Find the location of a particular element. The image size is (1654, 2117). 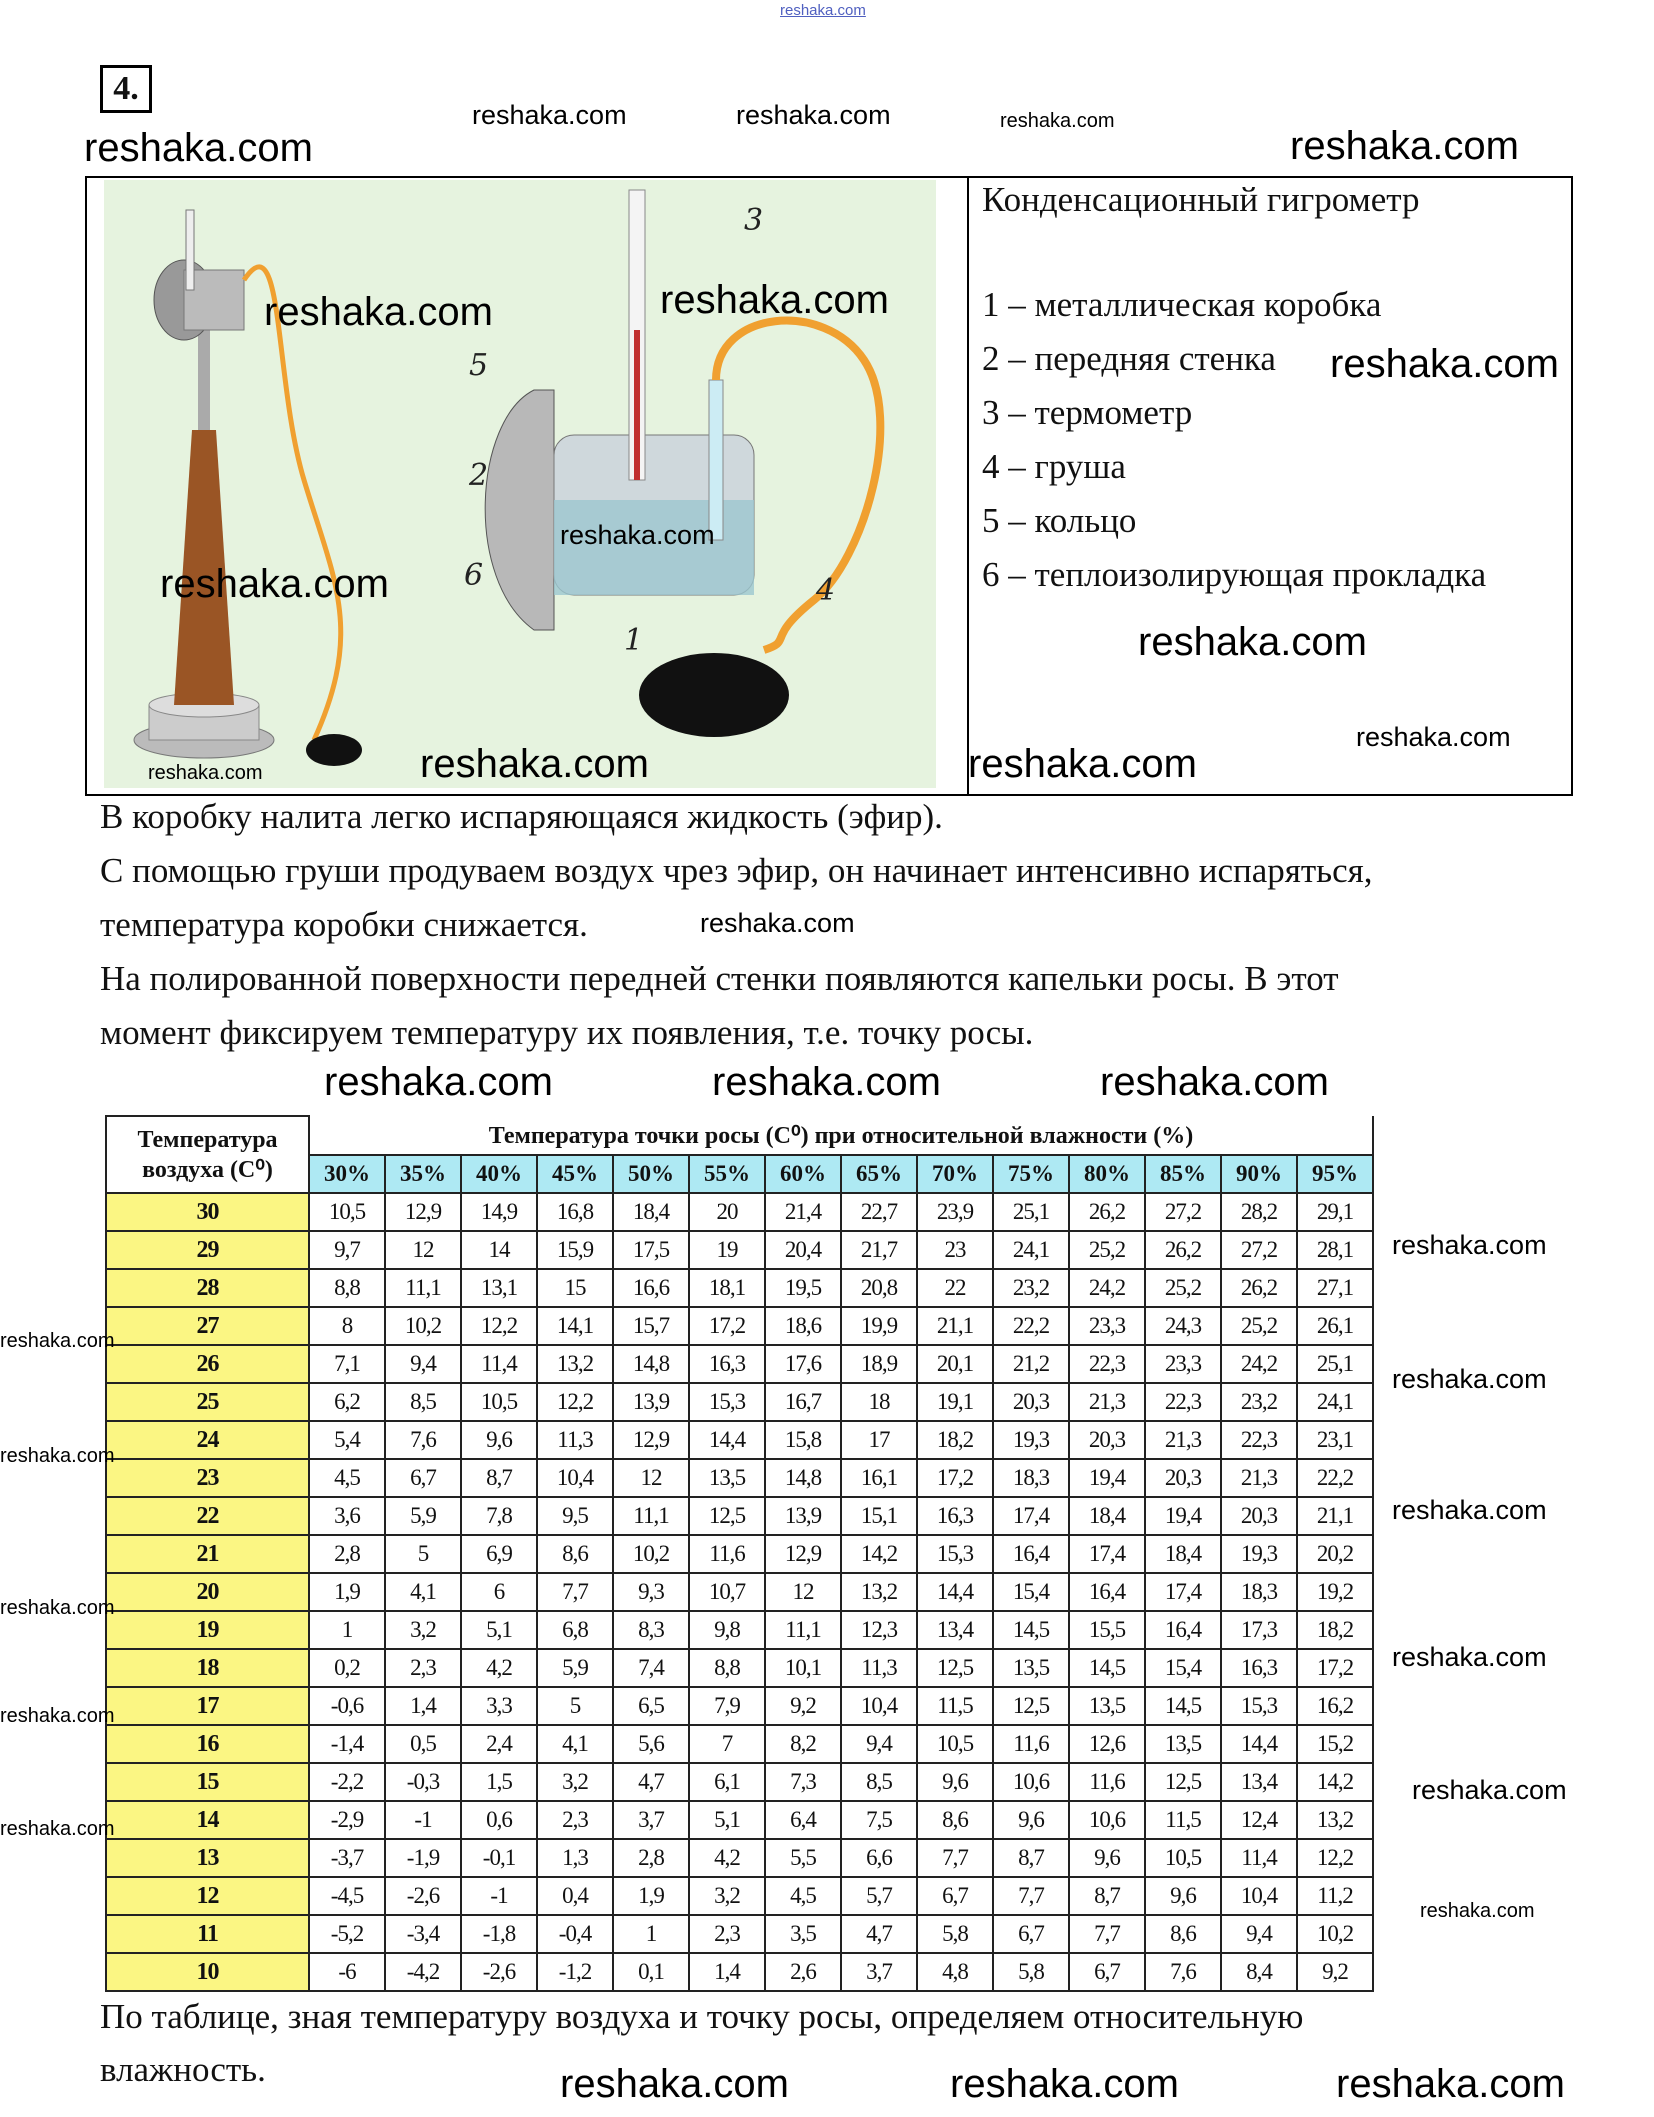

dew-point-cell: 7,1 is located at coordinates (347, 1364).